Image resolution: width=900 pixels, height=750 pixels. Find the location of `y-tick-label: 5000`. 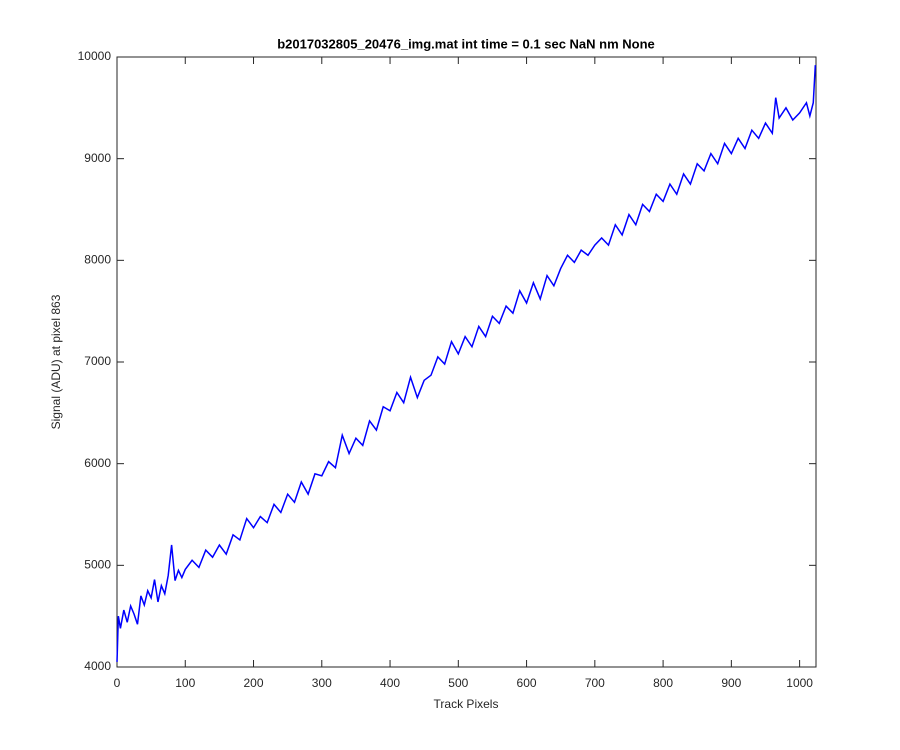

y-tick-label: 5000 is located at coordinates (97, 565).